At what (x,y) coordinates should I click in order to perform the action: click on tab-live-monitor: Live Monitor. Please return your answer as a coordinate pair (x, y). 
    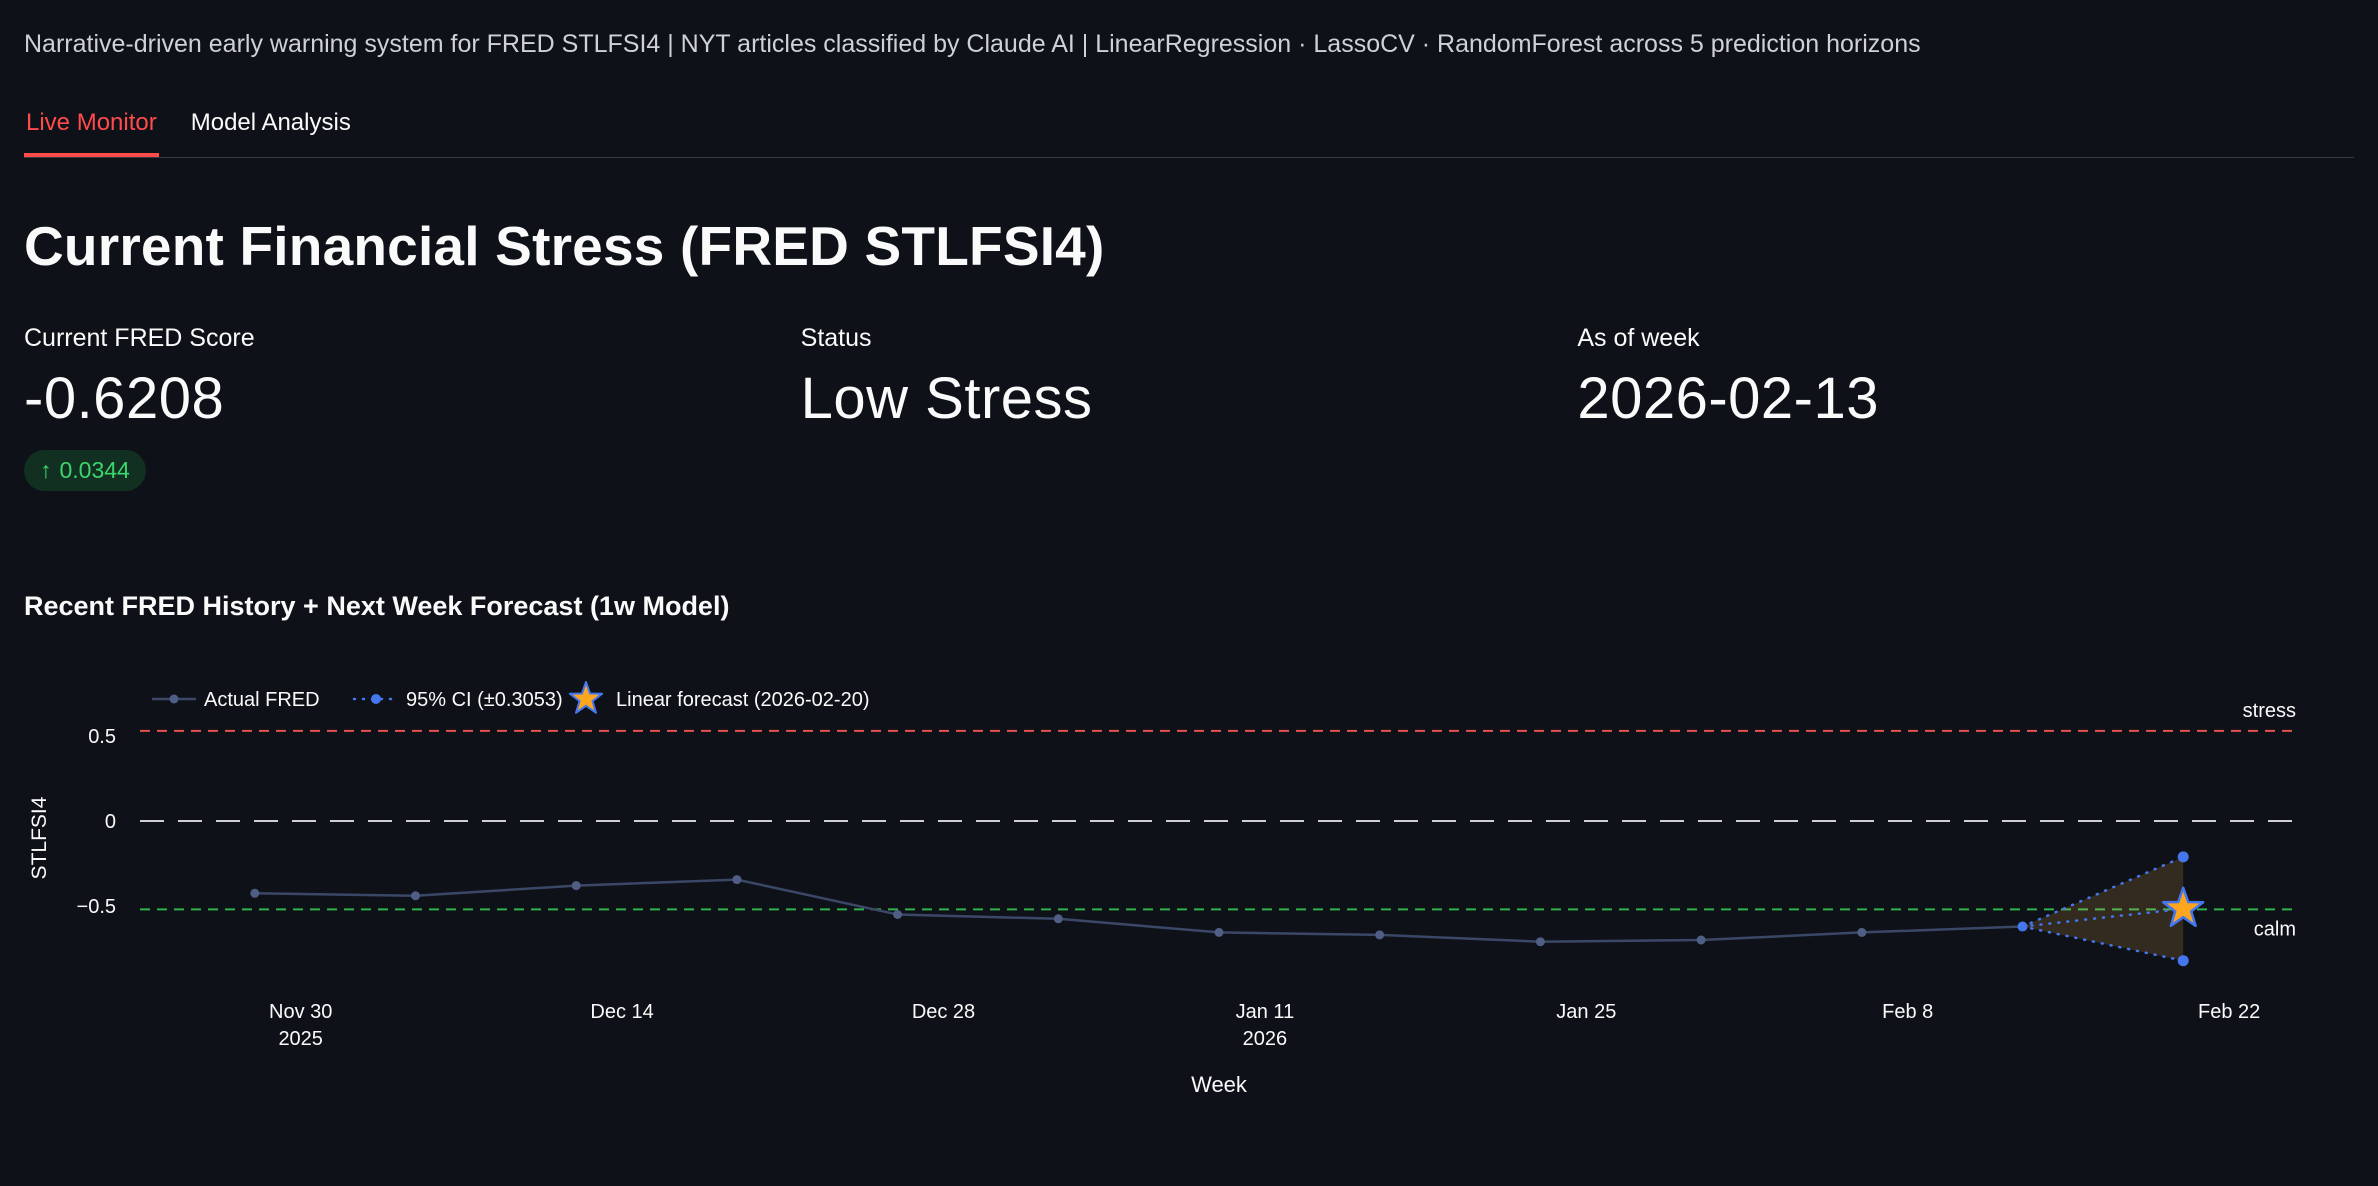
    Looking at the image, I should click on (91, 130).